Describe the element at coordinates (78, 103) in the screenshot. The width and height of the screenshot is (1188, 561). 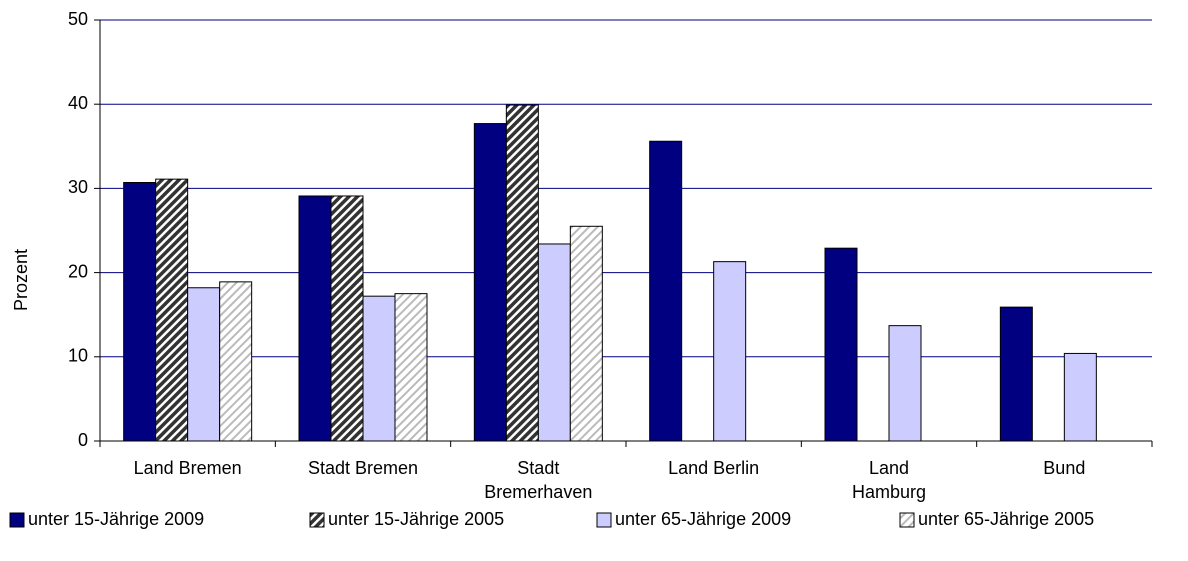
I see `y-tick-label: 40` at that location.